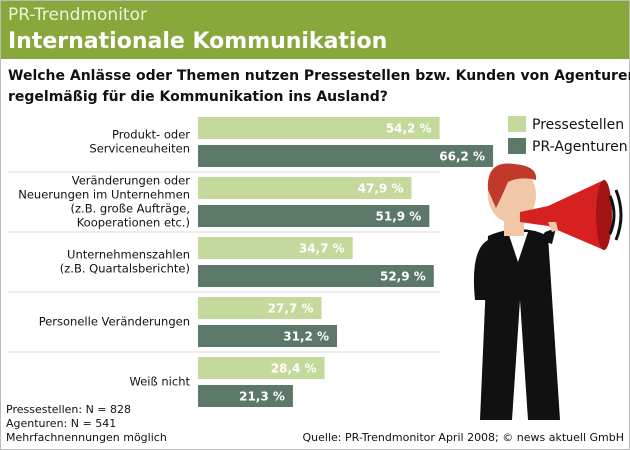  Describe the element at coordinates (548, 291) in the screenshot. I see `illustration` at that location.